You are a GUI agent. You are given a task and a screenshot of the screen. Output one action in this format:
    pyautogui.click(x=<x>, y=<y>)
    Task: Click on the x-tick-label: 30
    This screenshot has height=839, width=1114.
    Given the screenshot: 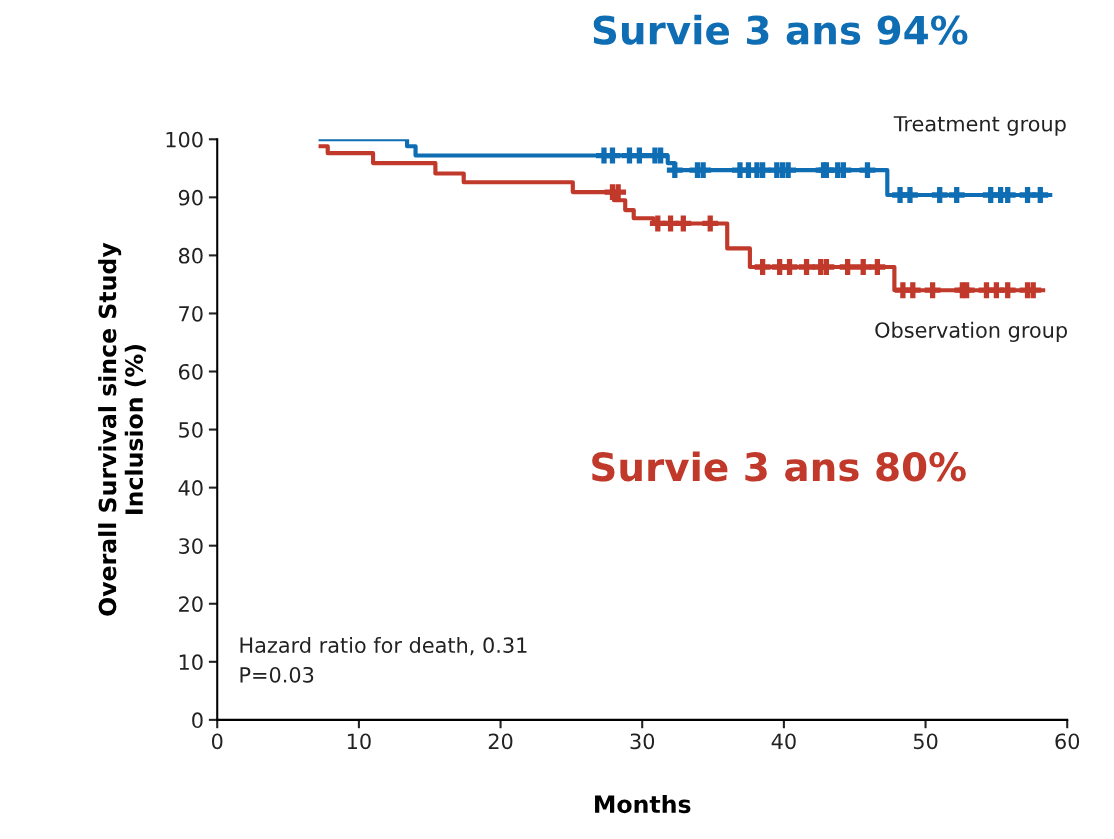 What is the action you would take?
    pyautogui.click(x=642, y=741)
    